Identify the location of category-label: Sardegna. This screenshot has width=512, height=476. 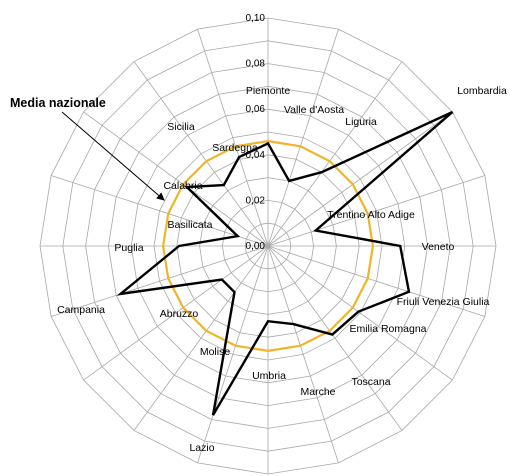
(235, 148).